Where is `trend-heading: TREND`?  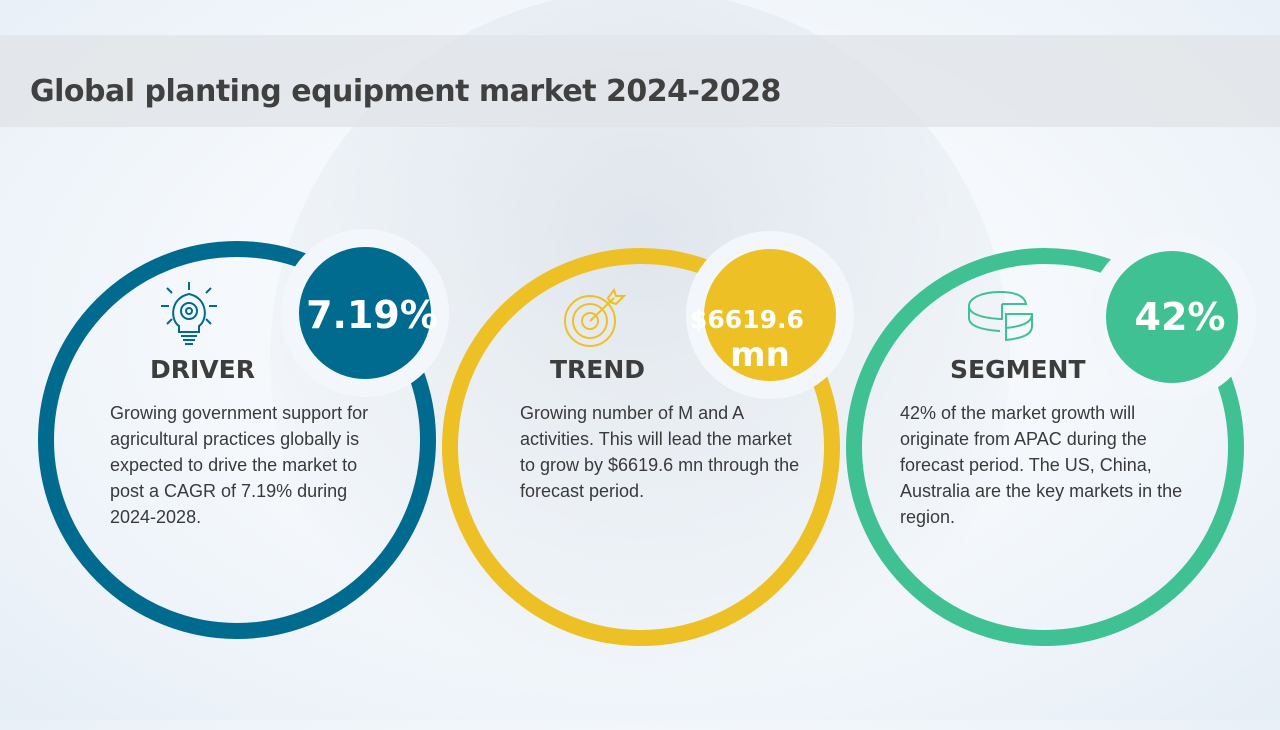 trend-heading: TREND is located at coordinates (598, 369).